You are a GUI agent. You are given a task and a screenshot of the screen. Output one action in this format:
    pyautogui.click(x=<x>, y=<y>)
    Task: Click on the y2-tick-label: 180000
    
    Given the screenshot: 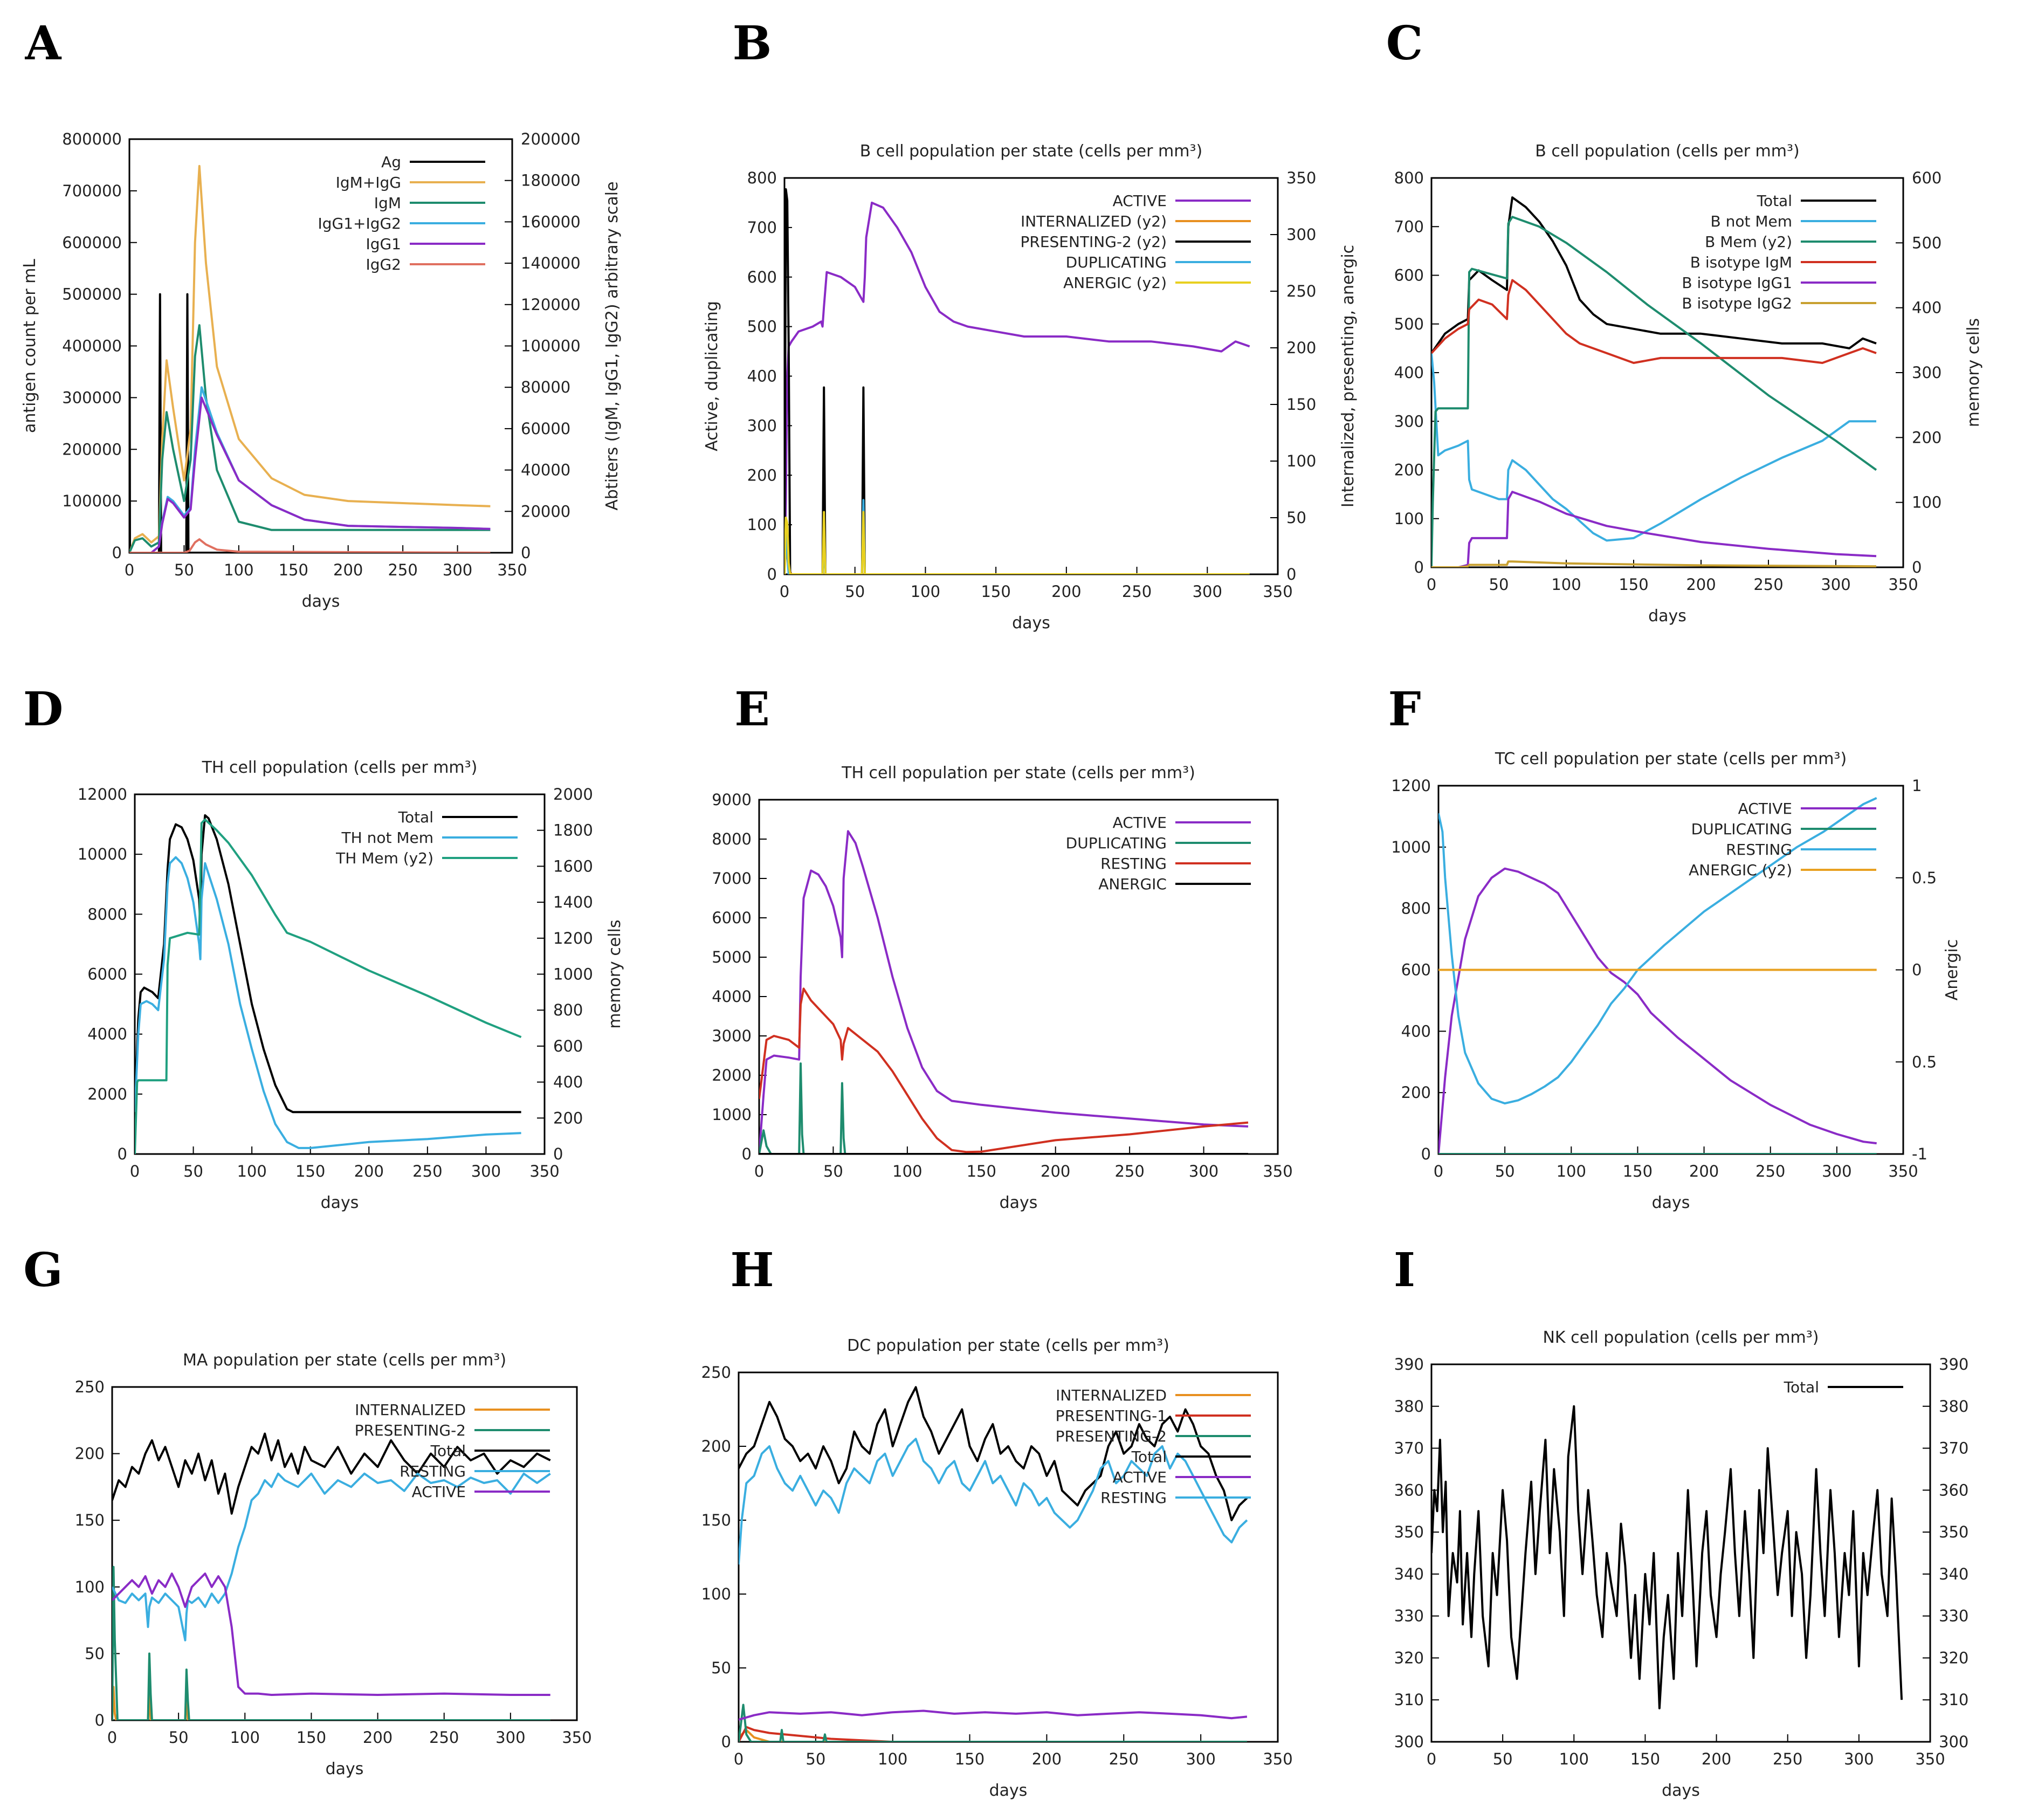 What is the action you would take?
    pyautogui.click(x=551, y=180)
    